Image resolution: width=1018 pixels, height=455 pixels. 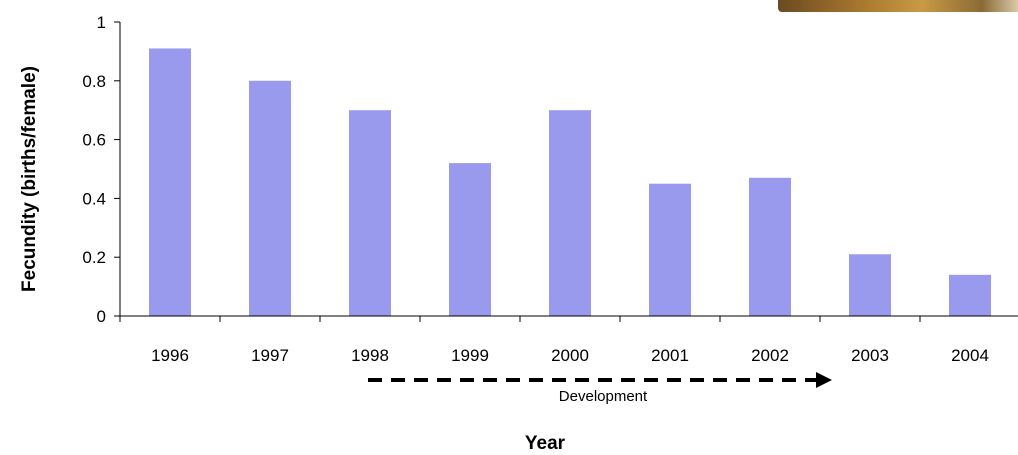 I want to click on x-tick-label: 2004, so click(x=970, y=355).